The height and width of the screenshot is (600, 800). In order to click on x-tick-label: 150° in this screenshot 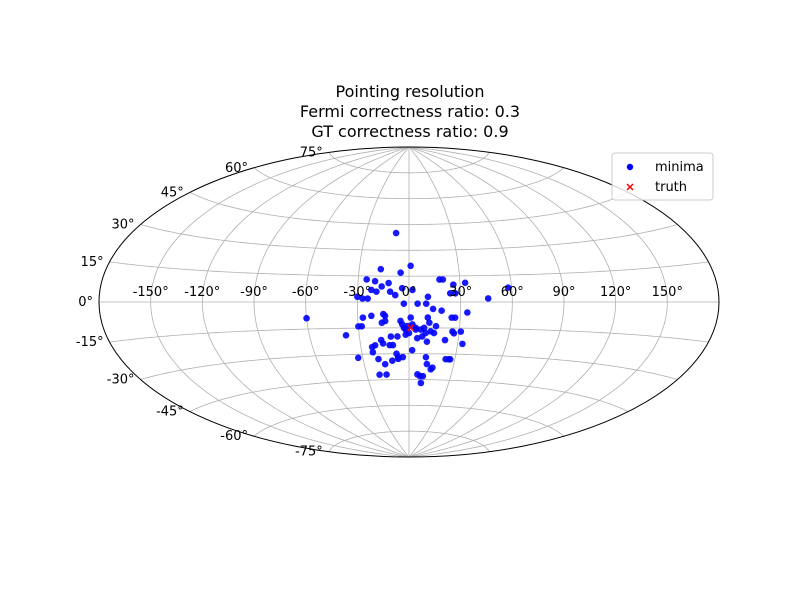, I will do `click(667, 292)`.